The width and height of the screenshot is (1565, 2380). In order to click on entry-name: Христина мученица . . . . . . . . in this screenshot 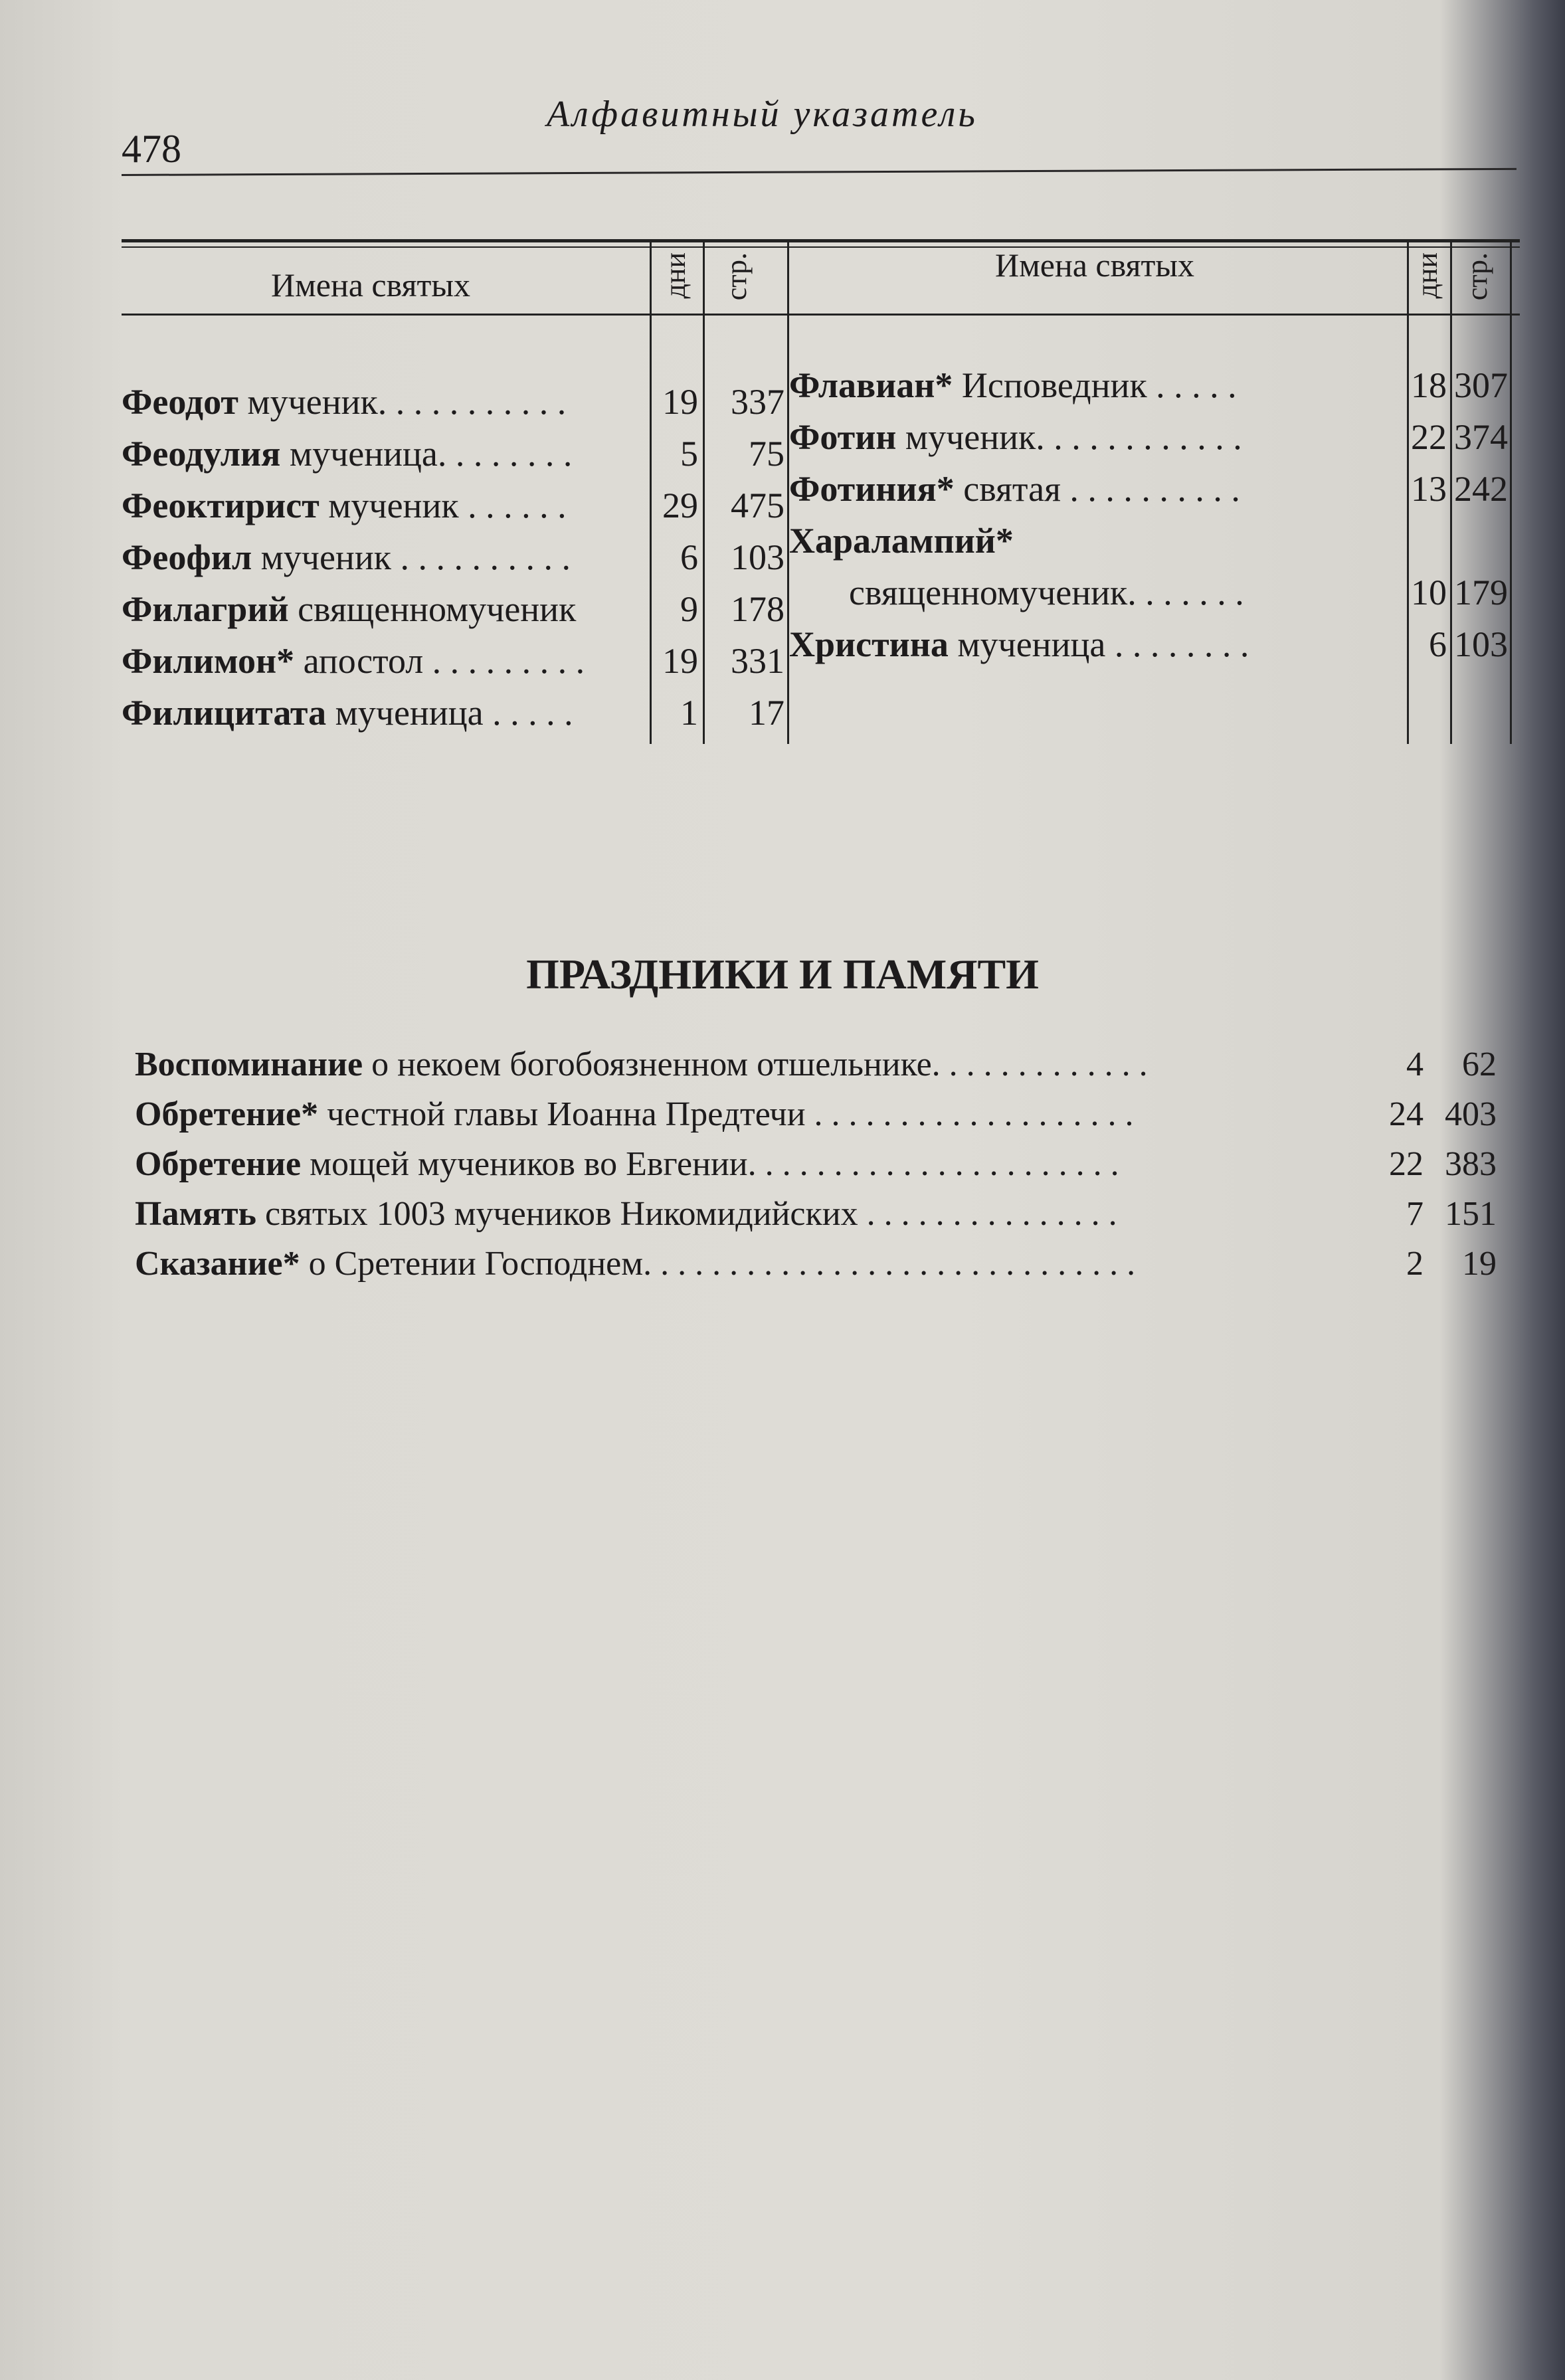, I will do `click(1019, 644)`.